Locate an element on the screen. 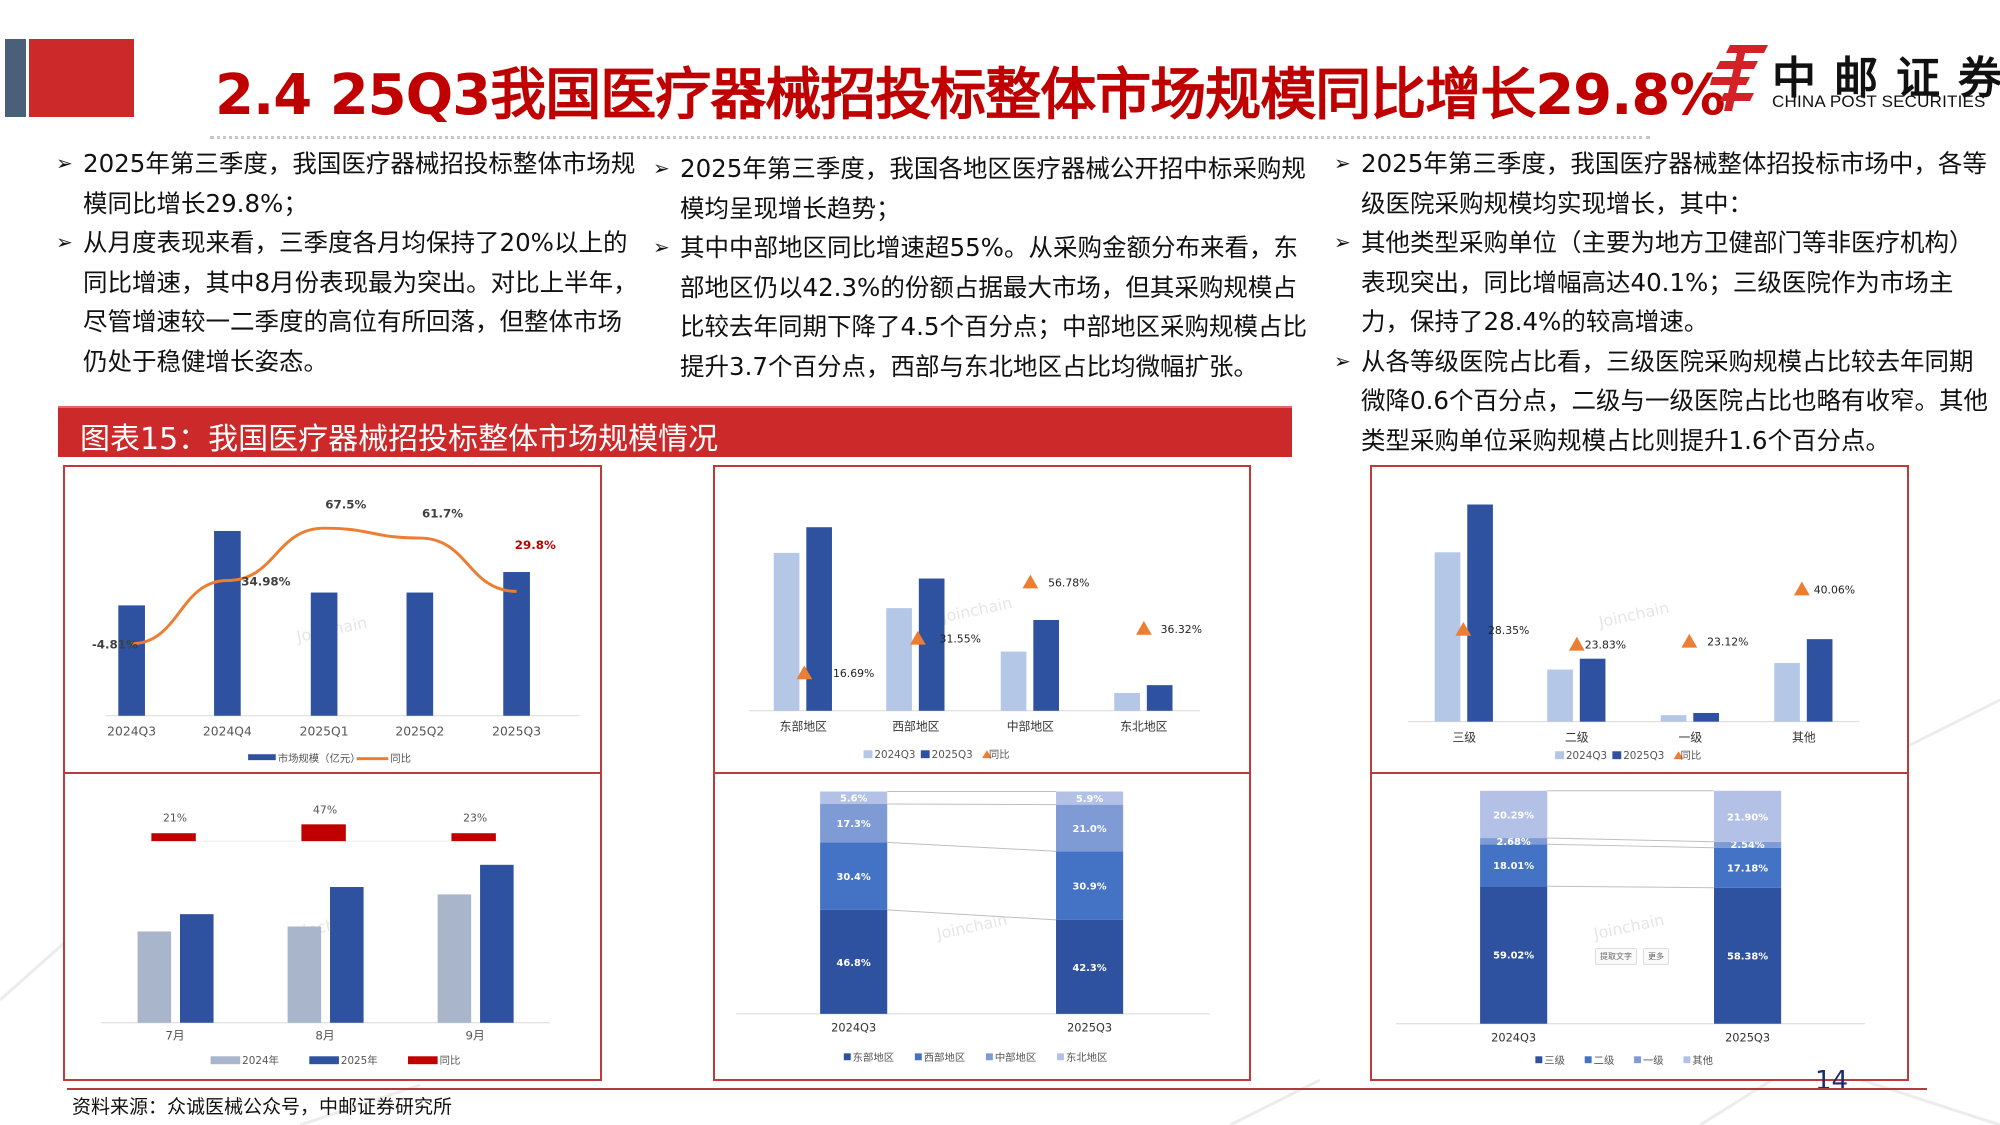 The image size is (2000, 1125). x-tick-label: 东部地区 is located at coordinates (803, 727).